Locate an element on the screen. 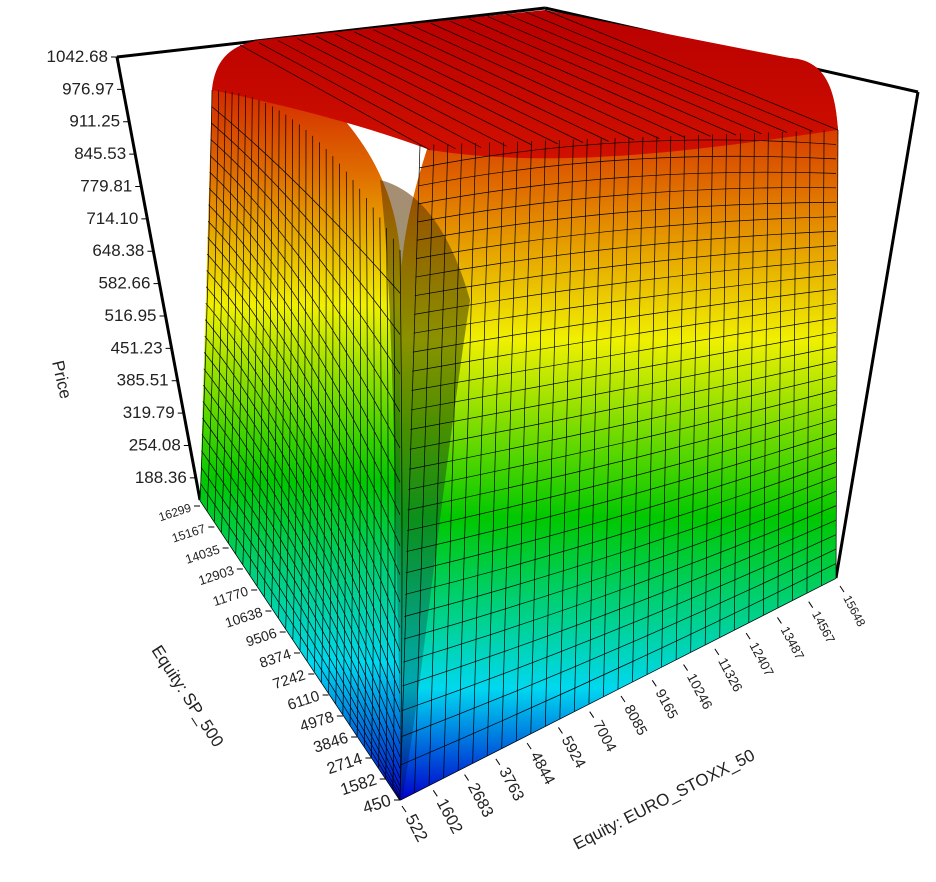 Image resolution: width=936 pixels, height=882 pixels. x-tick-label: 522 is located at coordinates (416, 828).